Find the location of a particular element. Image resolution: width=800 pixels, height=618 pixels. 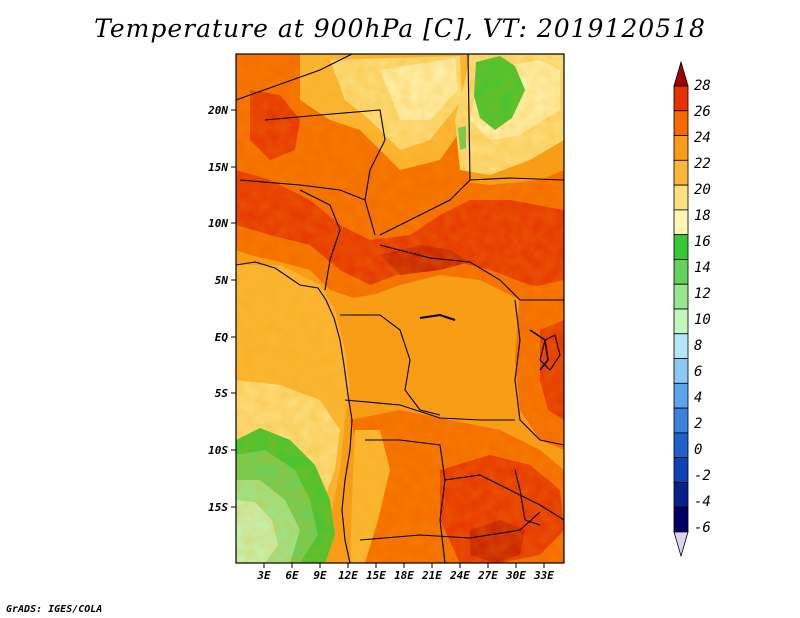

lon-label-15e: 15E is located at coordinates (376, 575).